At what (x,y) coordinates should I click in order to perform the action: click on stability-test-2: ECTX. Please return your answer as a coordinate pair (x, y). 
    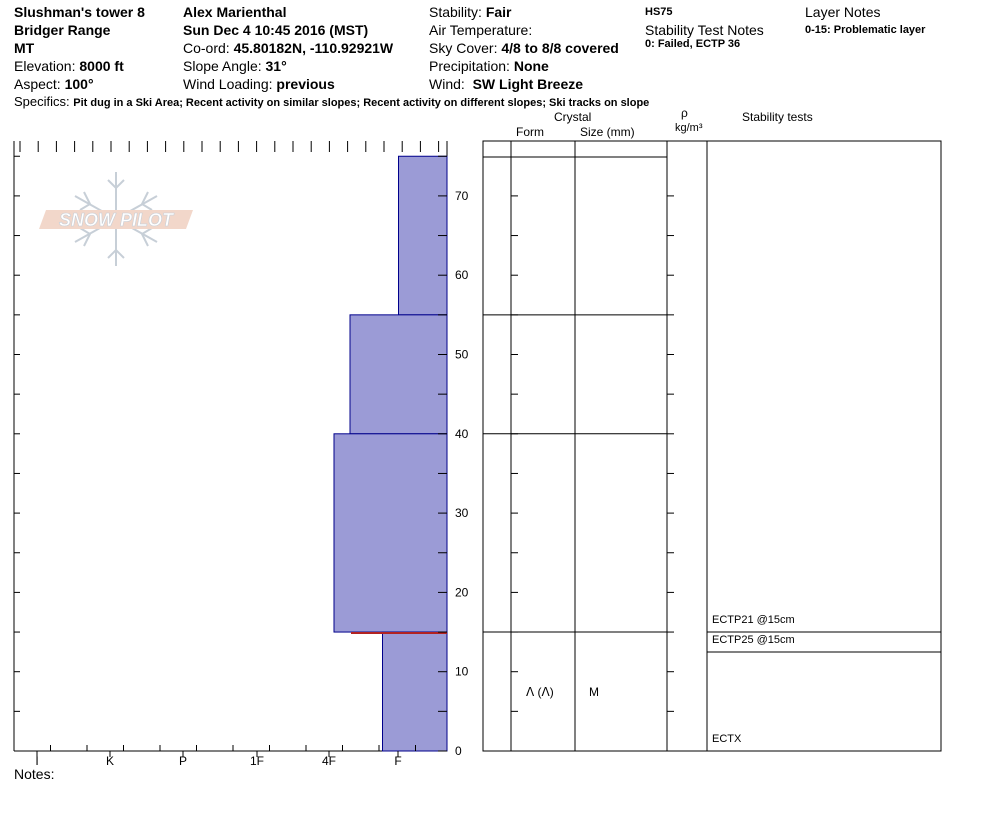
    Looking at the image, I should click on (727, 739).